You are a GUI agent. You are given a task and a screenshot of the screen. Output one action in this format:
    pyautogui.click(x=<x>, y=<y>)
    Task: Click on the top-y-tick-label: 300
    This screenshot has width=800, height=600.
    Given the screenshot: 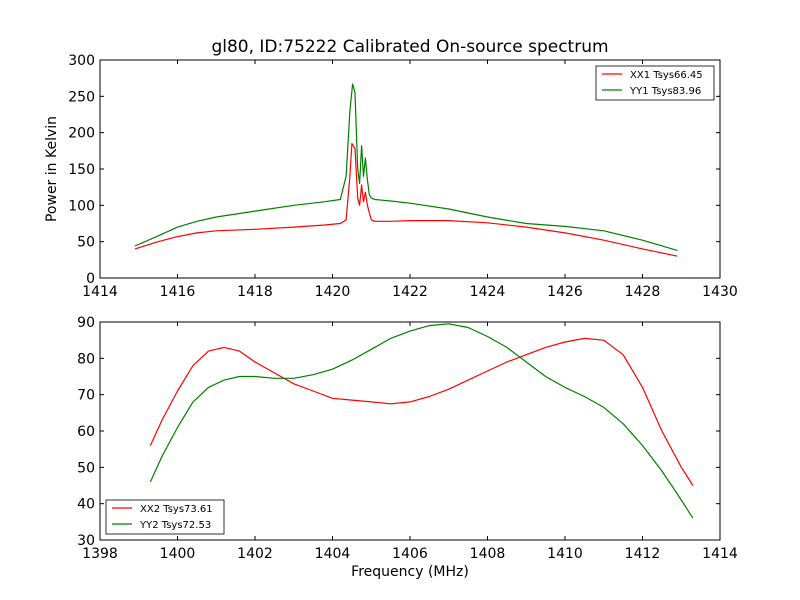 What is the action you would take?
    pyautogui.click(x=81, y=61)
    